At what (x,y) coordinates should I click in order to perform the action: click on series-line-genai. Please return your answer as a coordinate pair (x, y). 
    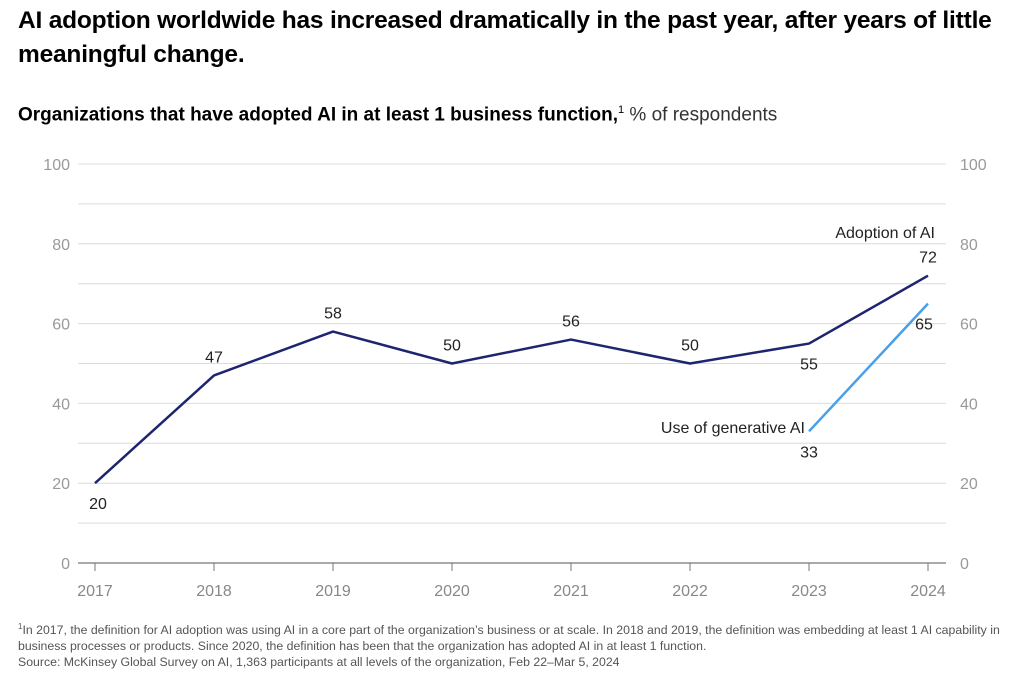
    Looking at the image, I should click on (868, 367).